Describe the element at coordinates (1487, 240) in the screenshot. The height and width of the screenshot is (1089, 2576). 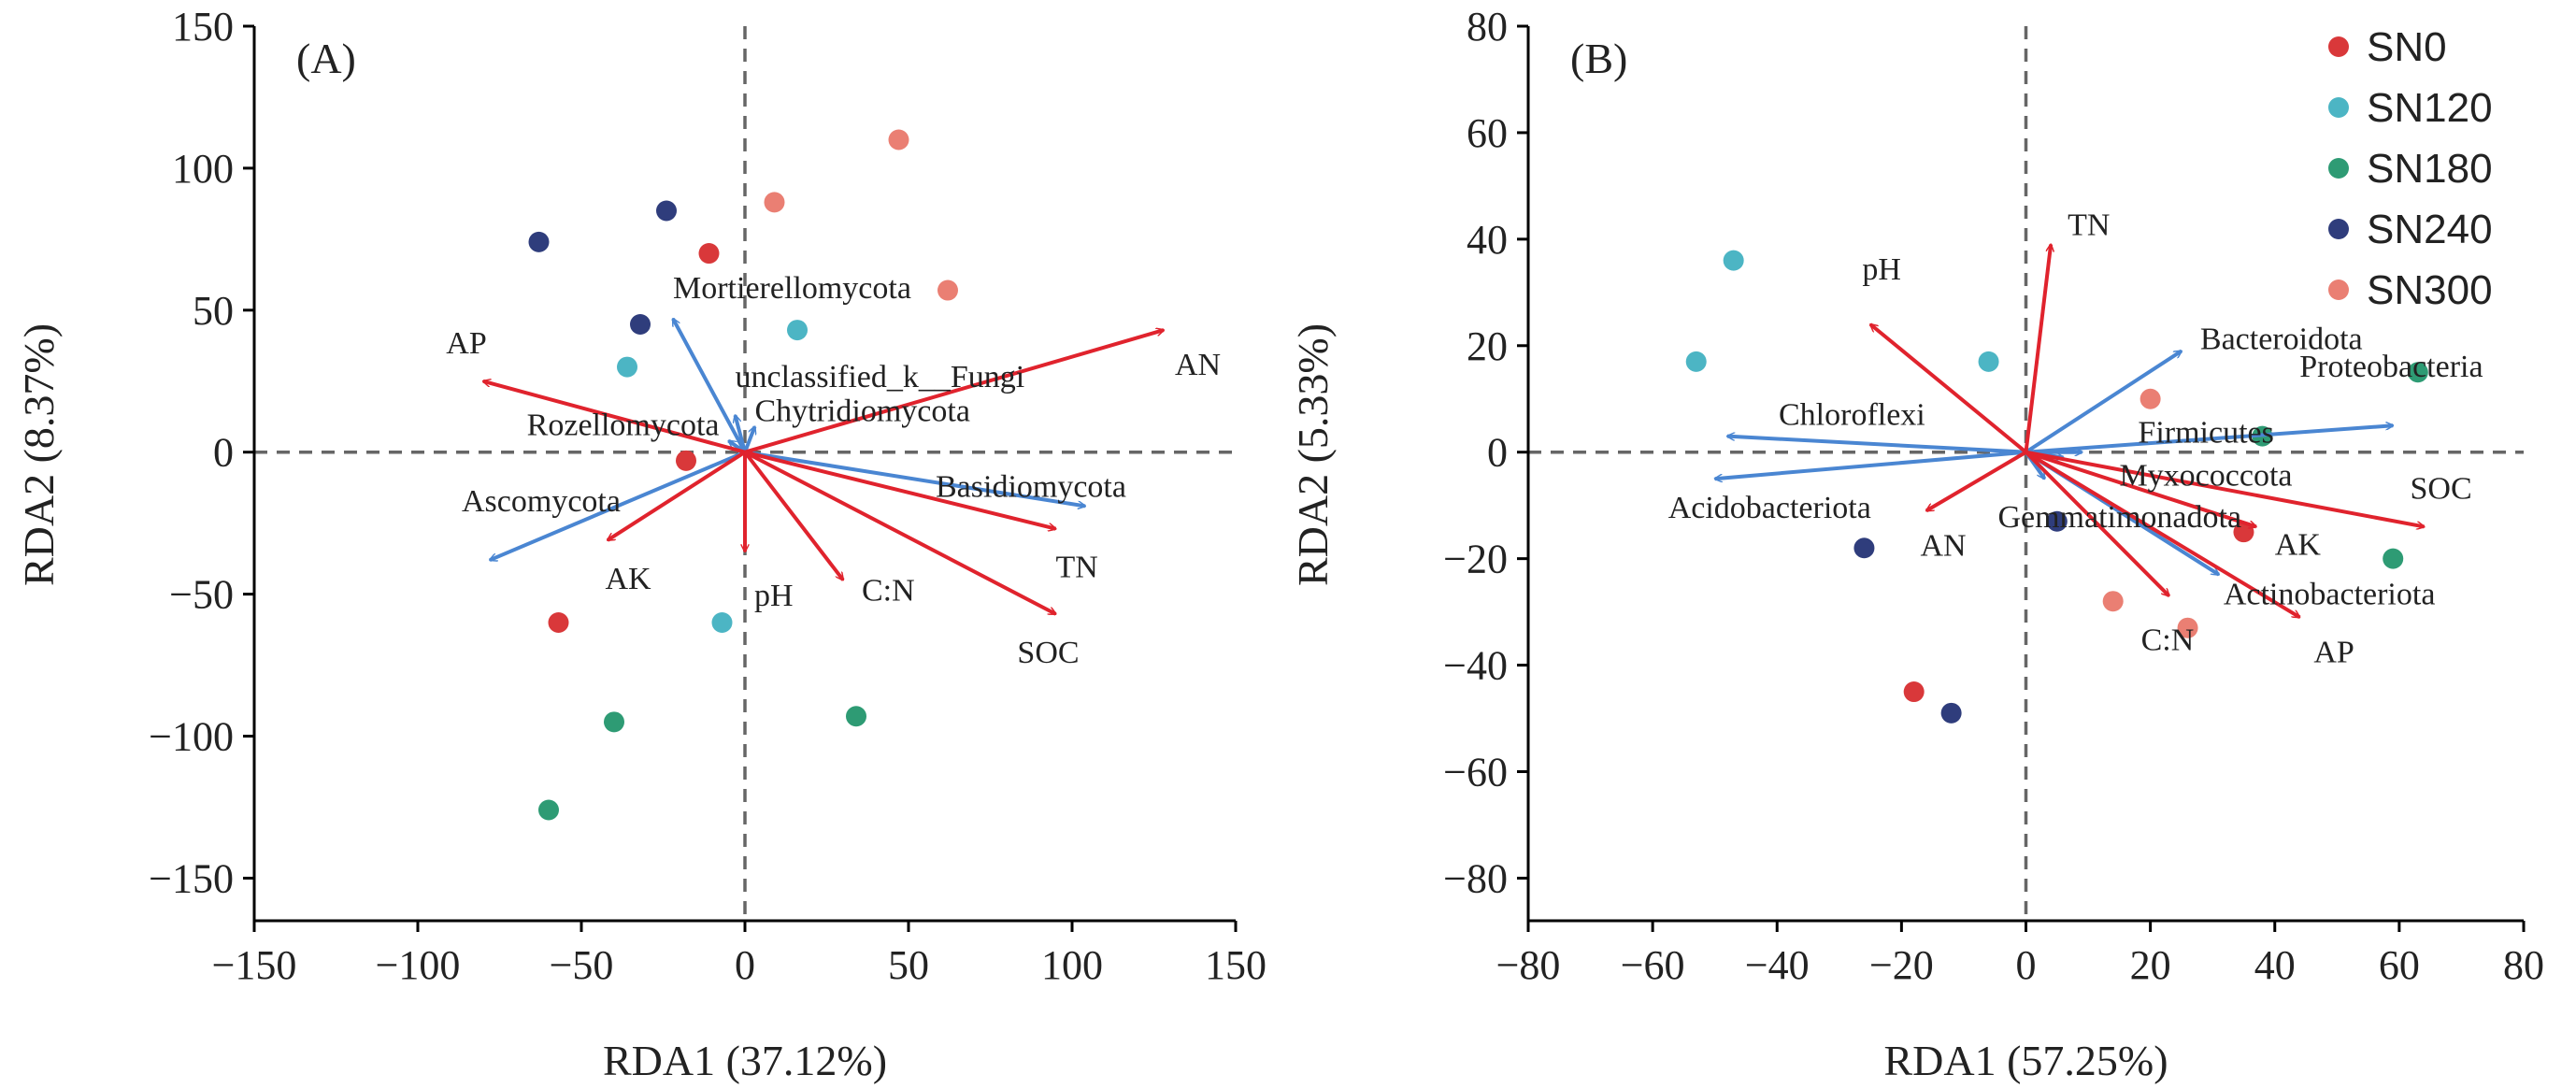
I see `y-tick-label: 40` at that location.